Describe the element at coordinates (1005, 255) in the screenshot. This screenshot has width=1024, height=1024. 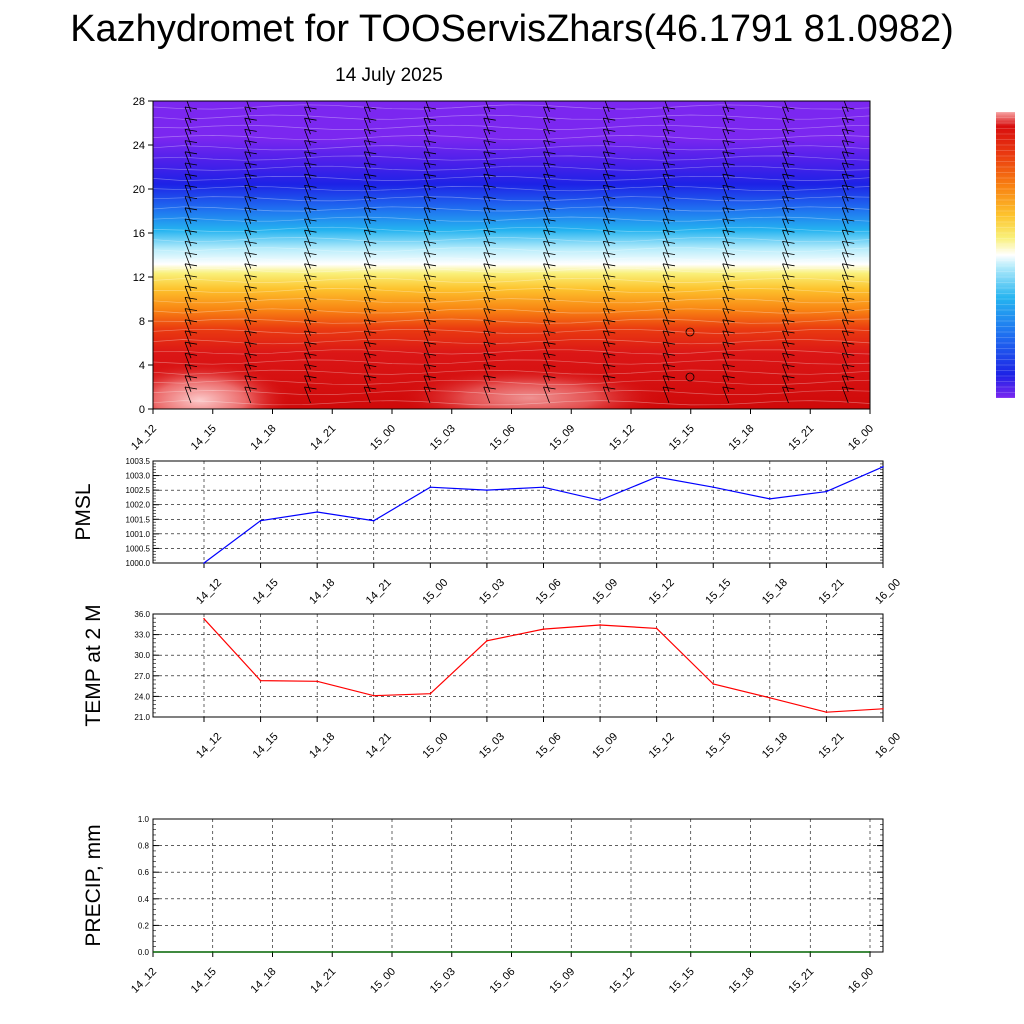
I see `colorbar` at that location.